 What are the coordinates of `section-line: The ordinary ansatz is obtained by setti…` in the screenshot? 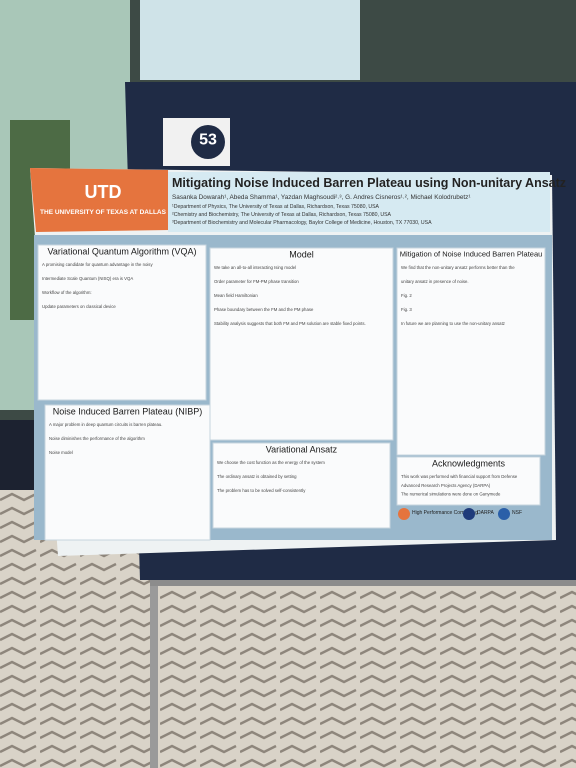 It's located at (257, 476).